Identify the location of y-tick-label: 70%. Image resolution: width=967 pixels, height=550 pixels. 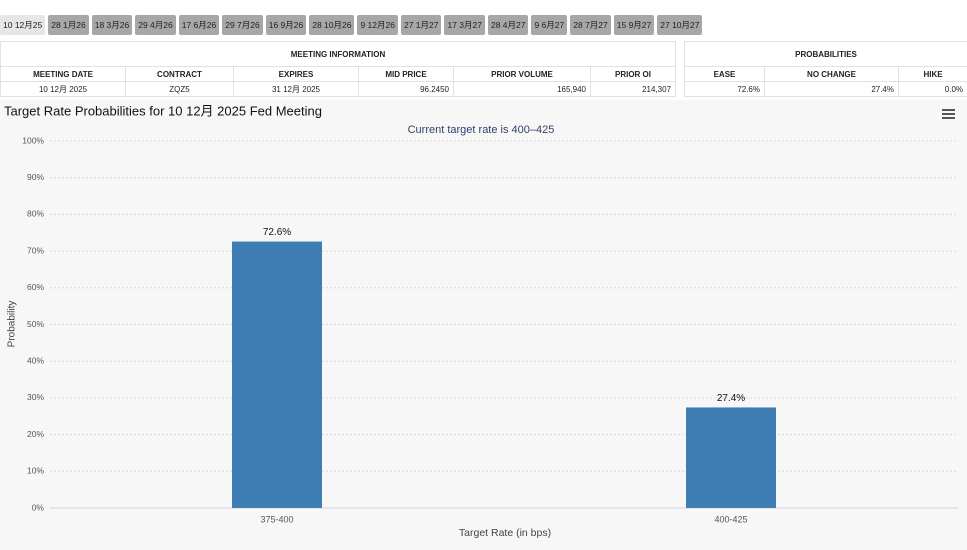
(35, 250).